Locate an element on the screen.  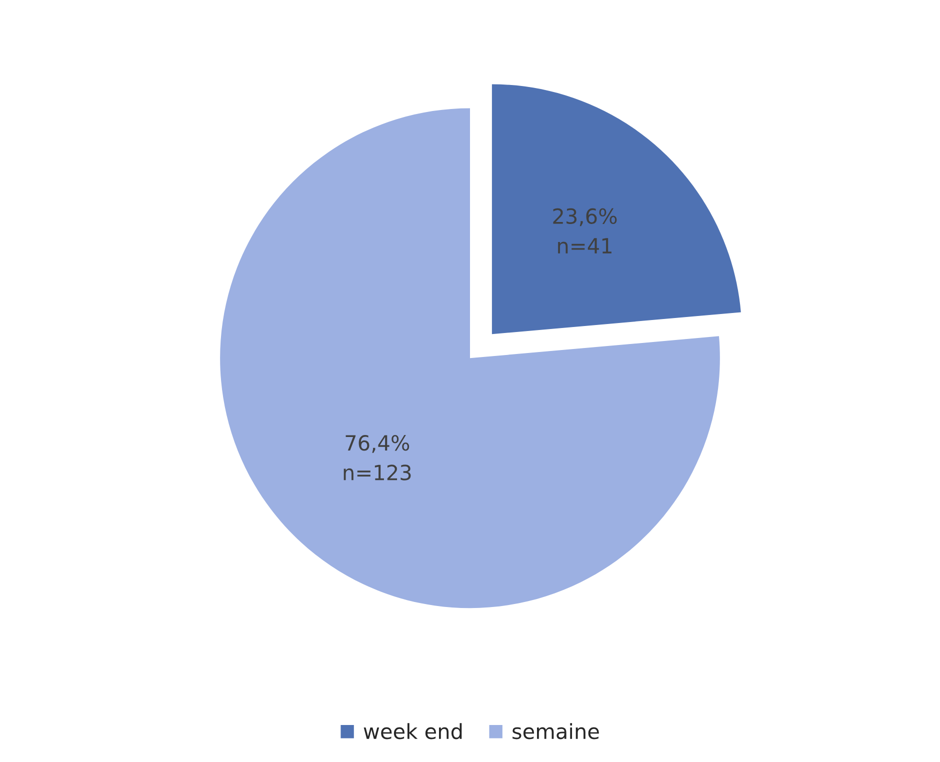
legend-label: semaine is located at coordinates (555, 731).